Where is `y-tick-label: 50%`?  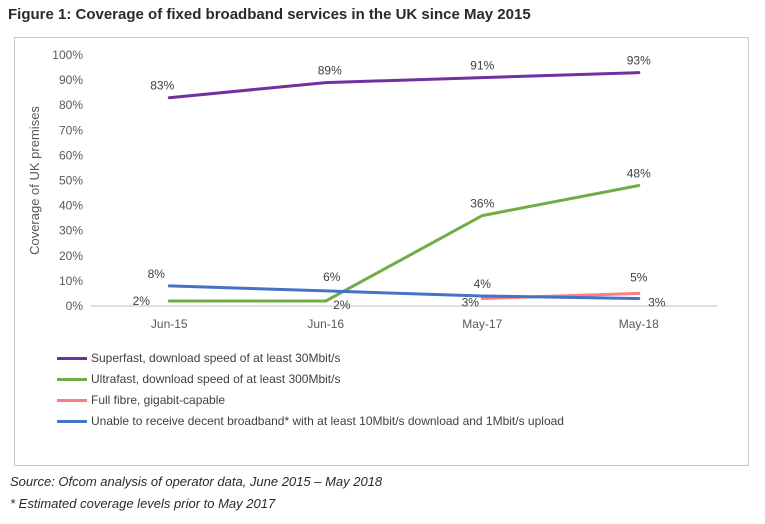 y-tick-label: 50% is located at coordinates (71, 181).